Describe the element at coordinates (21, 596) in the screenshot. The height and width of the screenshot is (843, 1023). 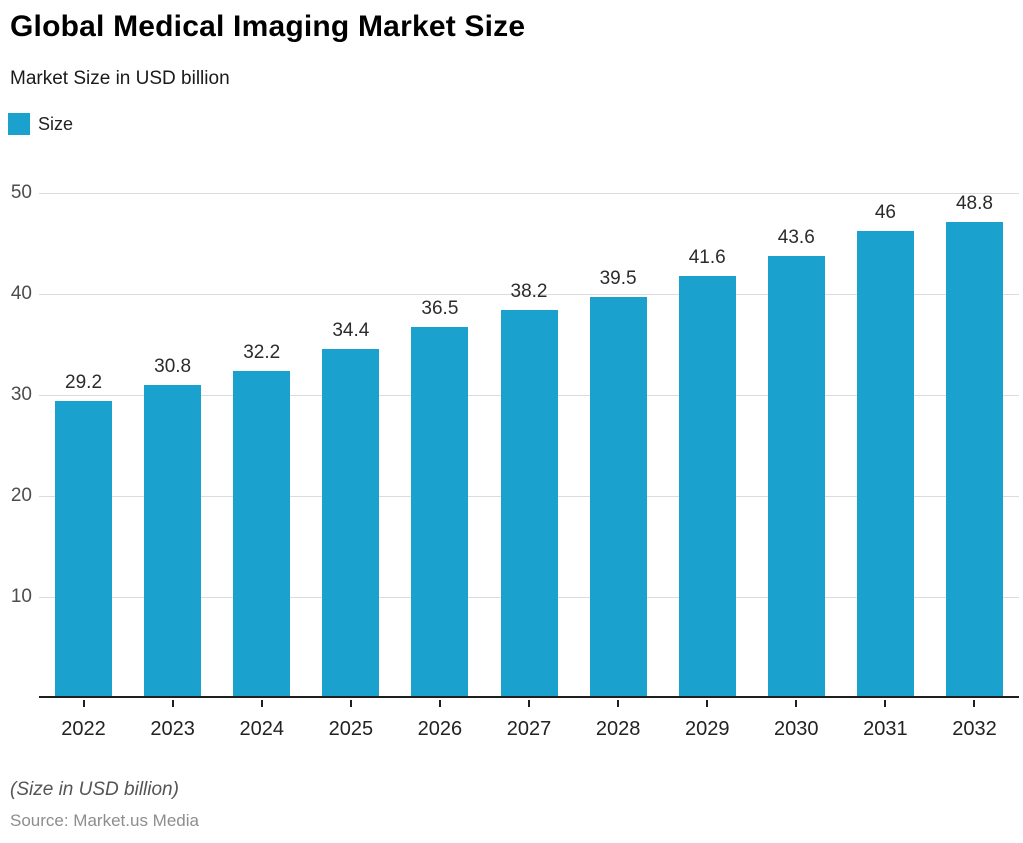
I see `y-tick-label: 10` at that location.